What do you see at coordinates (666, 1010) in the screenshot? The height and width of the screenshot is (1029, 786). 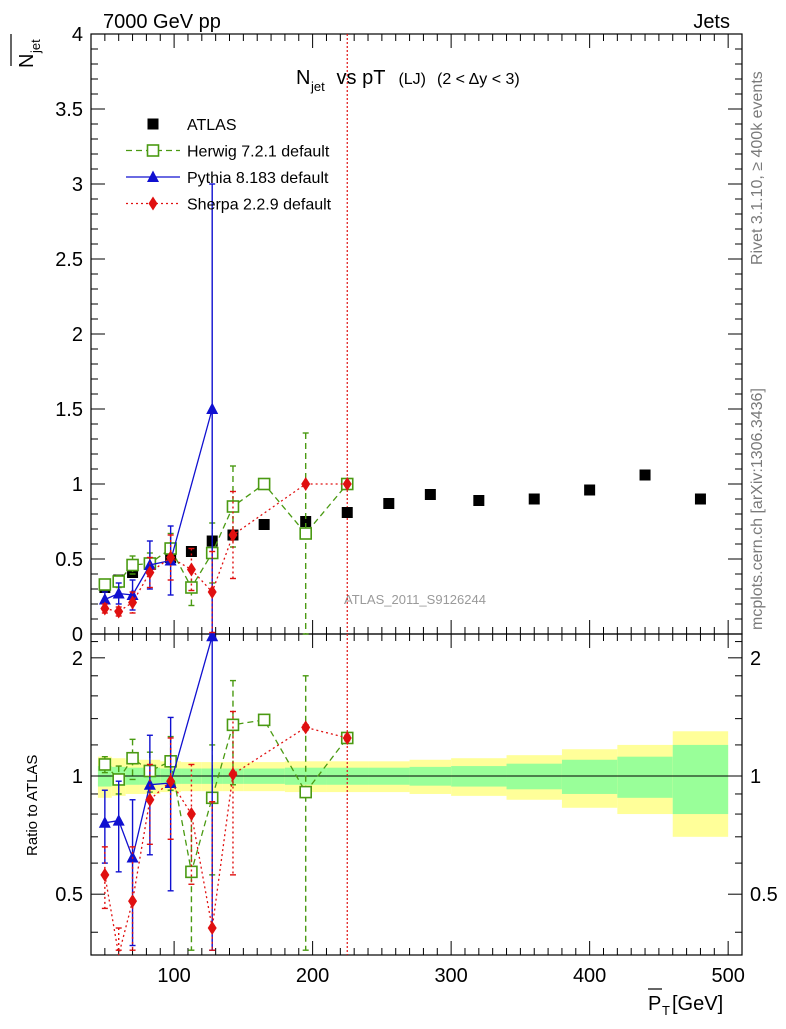 I see `x-axis-label-subscript: T` at bounding box center [666, 1010].